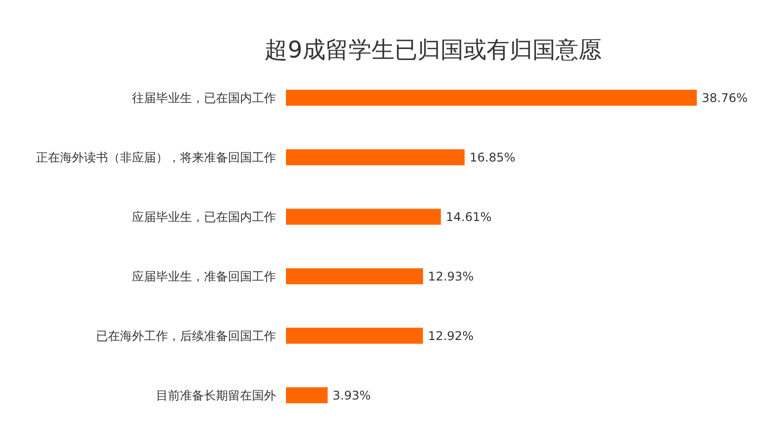  I want to click on y-tick-label: 目前准备长期留在国外, so click(216, 395).